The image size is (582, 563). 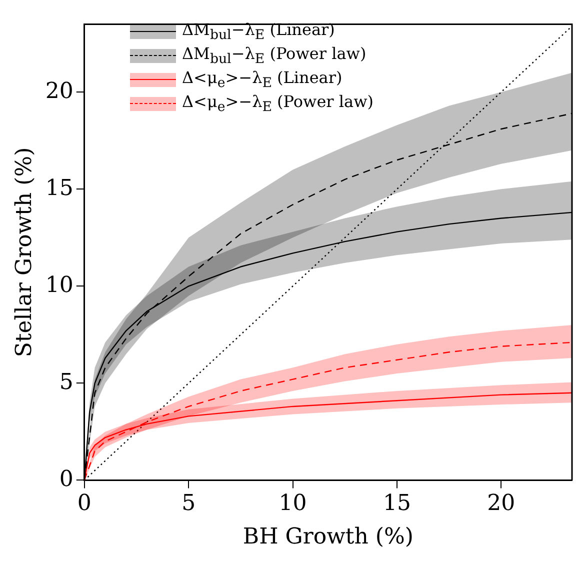 What do you see at coordinates (84, 503) in the screenshot?
I see `x-tick-label: 0` at bounding box center [84, 503].